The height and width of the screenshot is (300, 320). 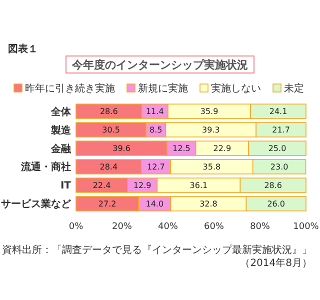 I want to click on data-label: 25.0, so click(x=277, y=149).